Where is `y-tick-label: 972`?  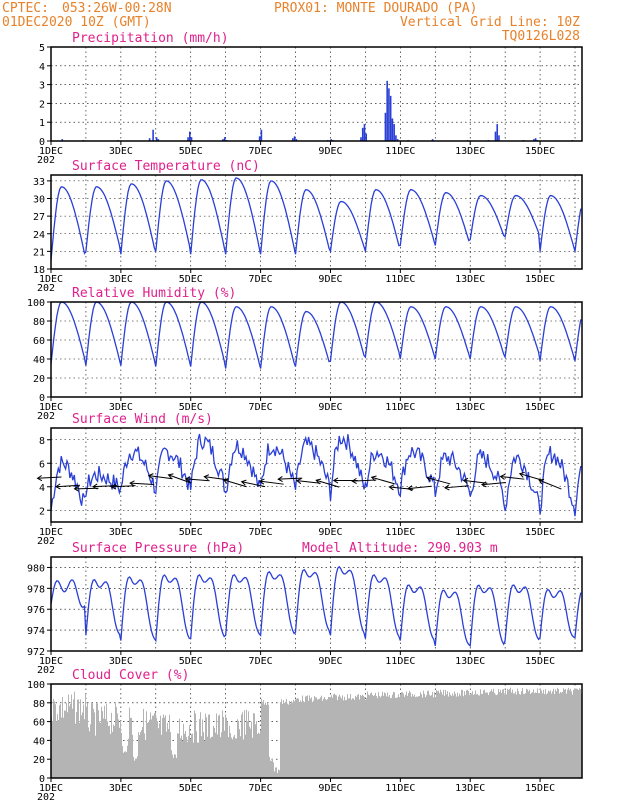 y-tick-label: 972 is located at coordinates (36, 652).